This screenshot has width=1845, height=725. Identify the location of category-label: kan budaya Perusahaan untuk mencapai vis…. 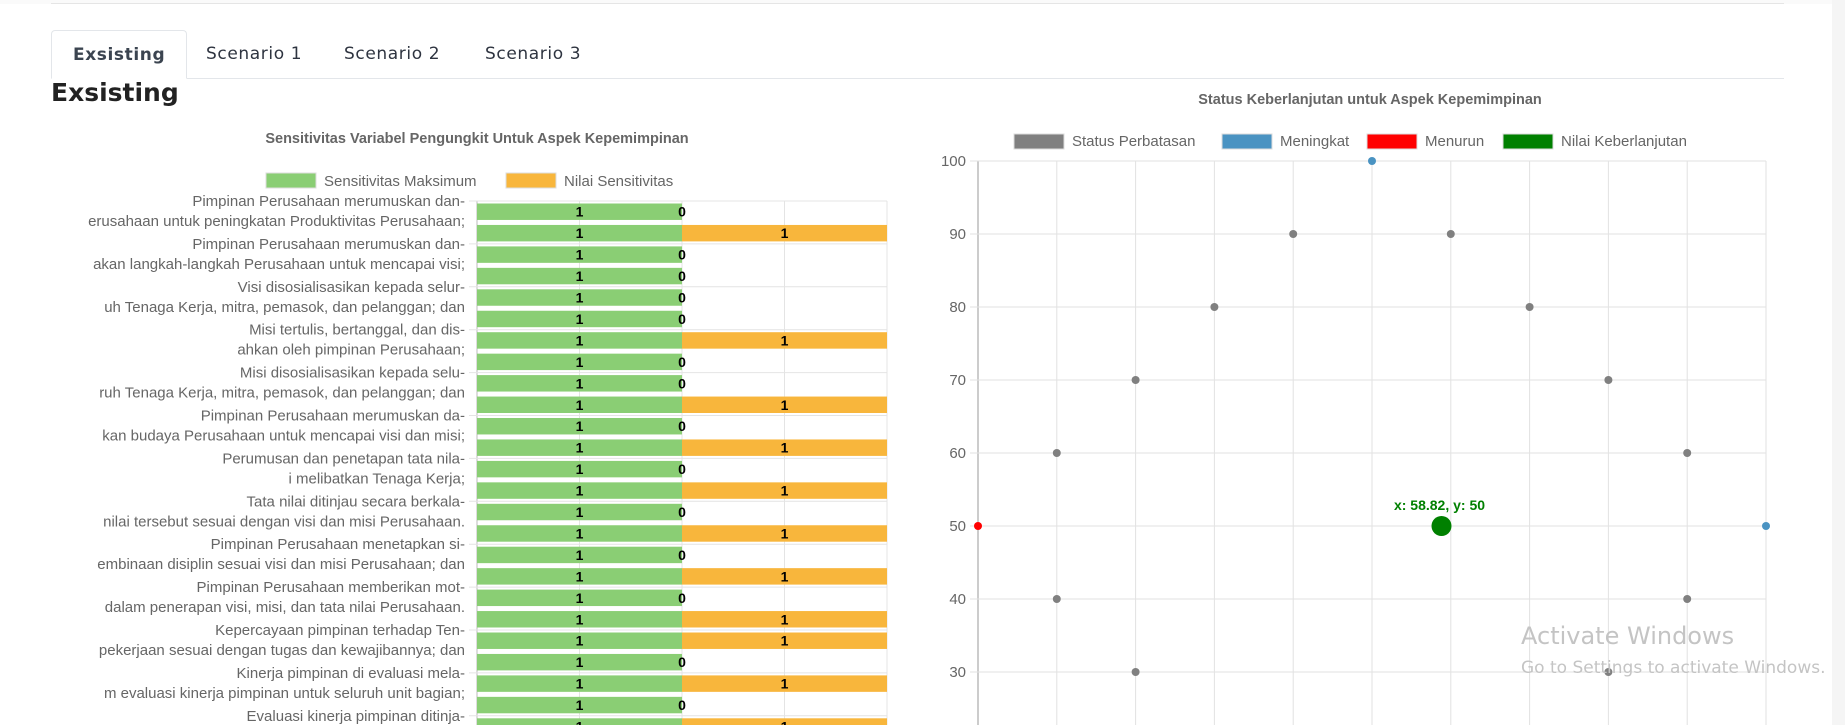
(283, 436).